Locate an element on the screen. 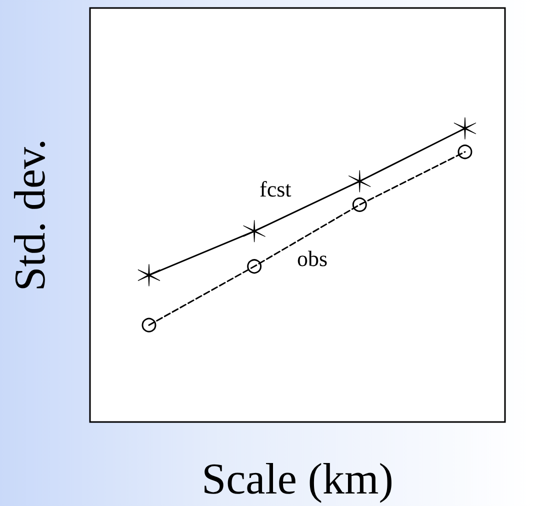 This screenshot has width=534, height=506. x-axis-title: Scale (km) is located at coordinates (298, 479).